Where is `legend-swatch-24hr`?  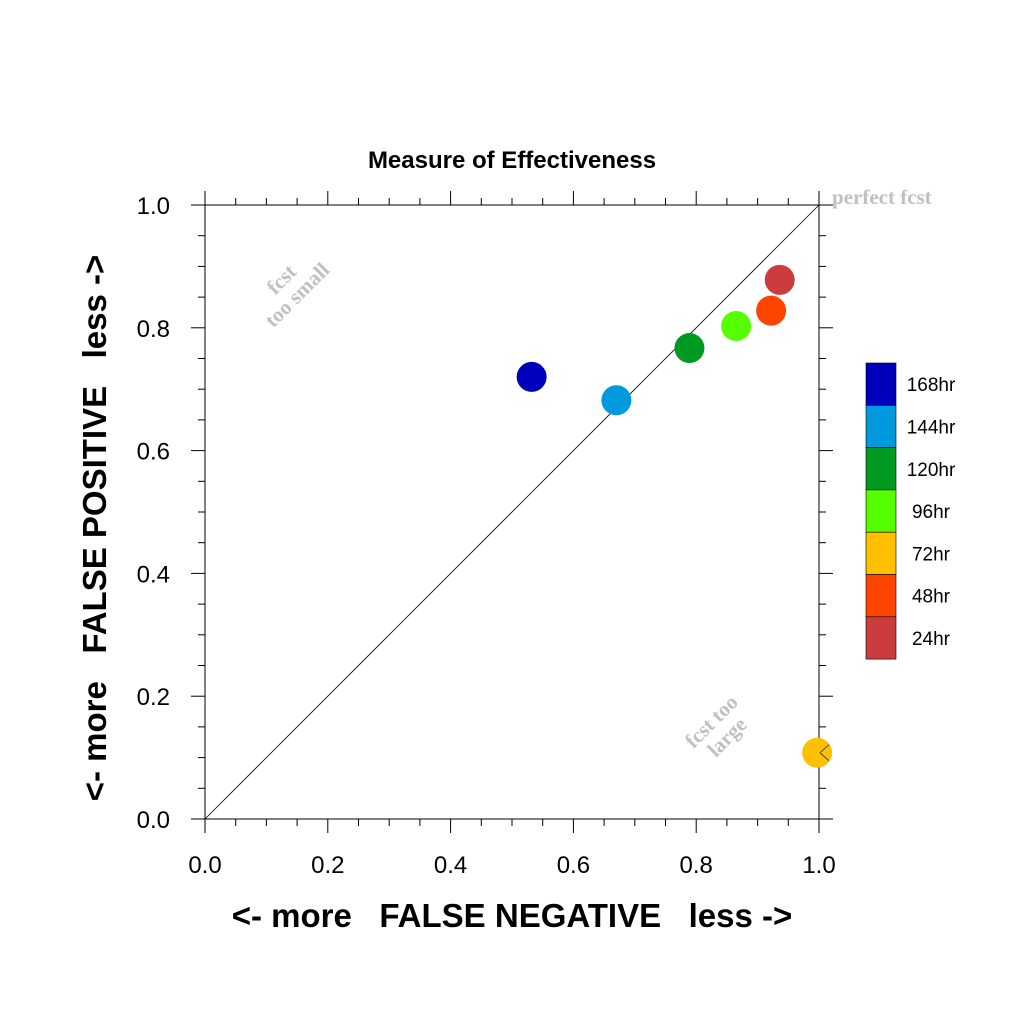
legend-swatch-24hr is located at coordinates (881, 638).